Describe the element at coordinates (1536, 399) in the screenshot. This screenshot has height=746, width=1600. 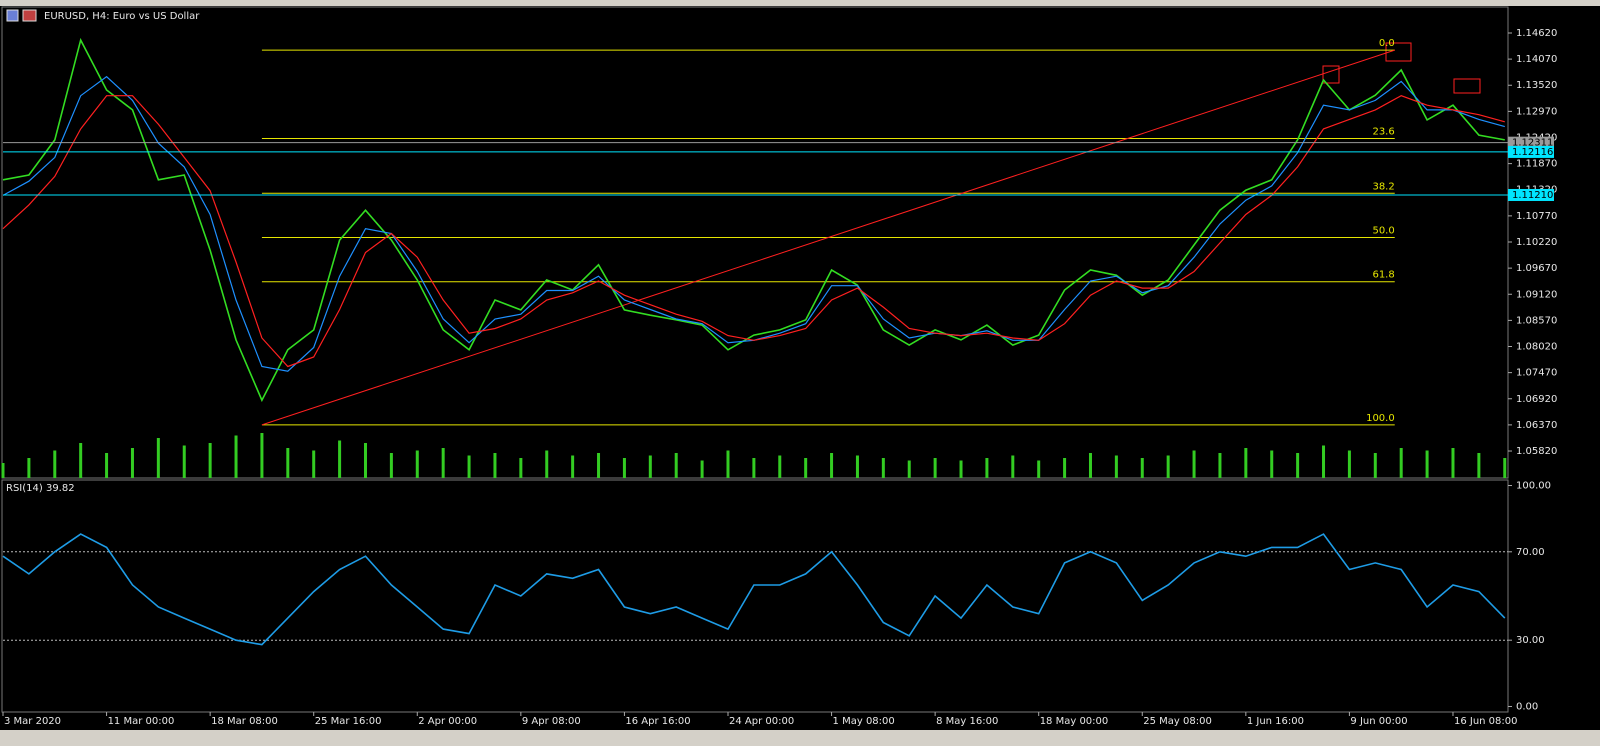
I see `y-tick-label: 1.06920` at that location.